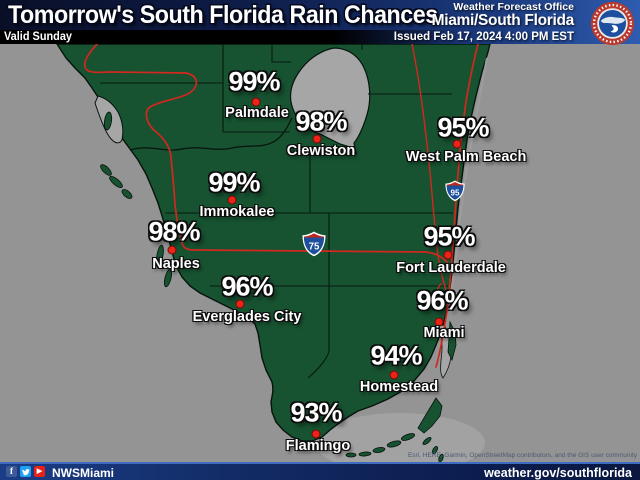 Image resolution: width=640 pixels, height=480 pixels. I want to click on key-biscayne, so click(452, 341).